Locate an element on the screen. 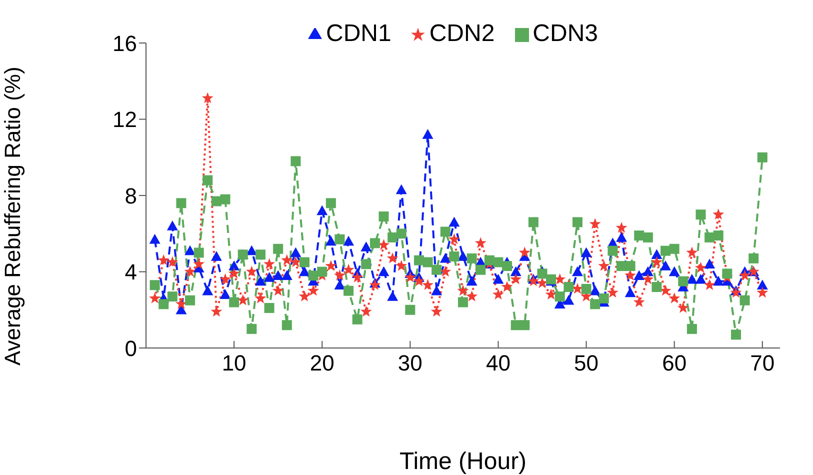 The width and height of the screenshot is (813, 475). y-tick-label: 0 is located at coordinates (130, 348).